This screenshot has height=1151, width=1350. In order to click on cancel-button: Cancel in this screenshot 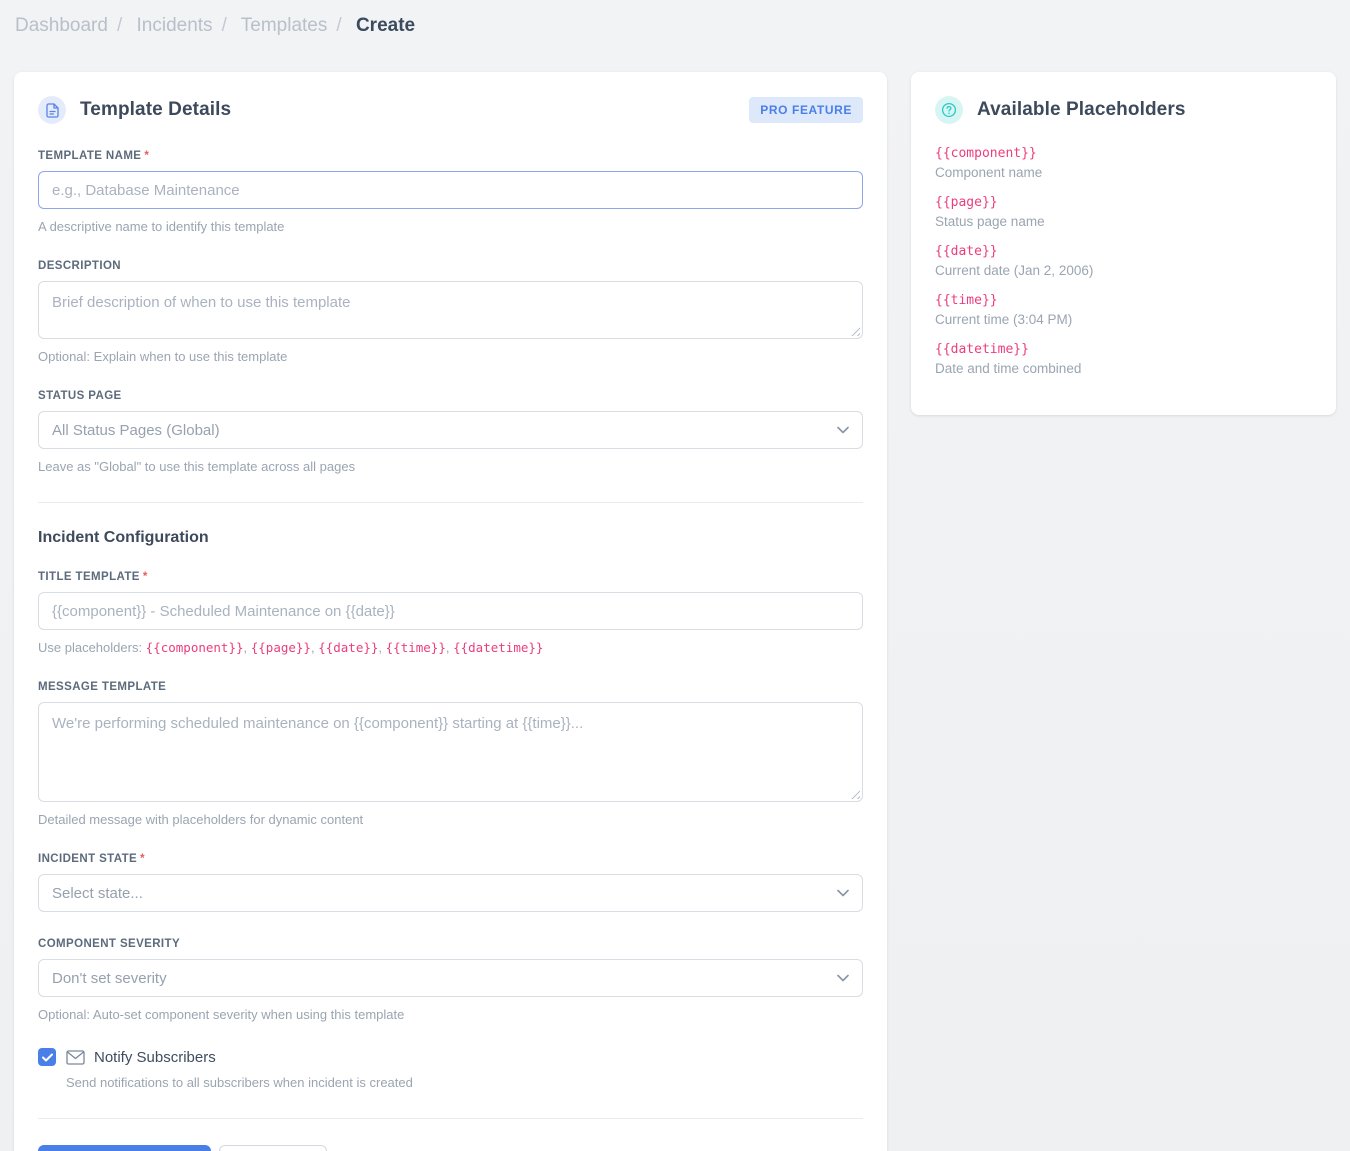, I will do `click(272, 1148)`.